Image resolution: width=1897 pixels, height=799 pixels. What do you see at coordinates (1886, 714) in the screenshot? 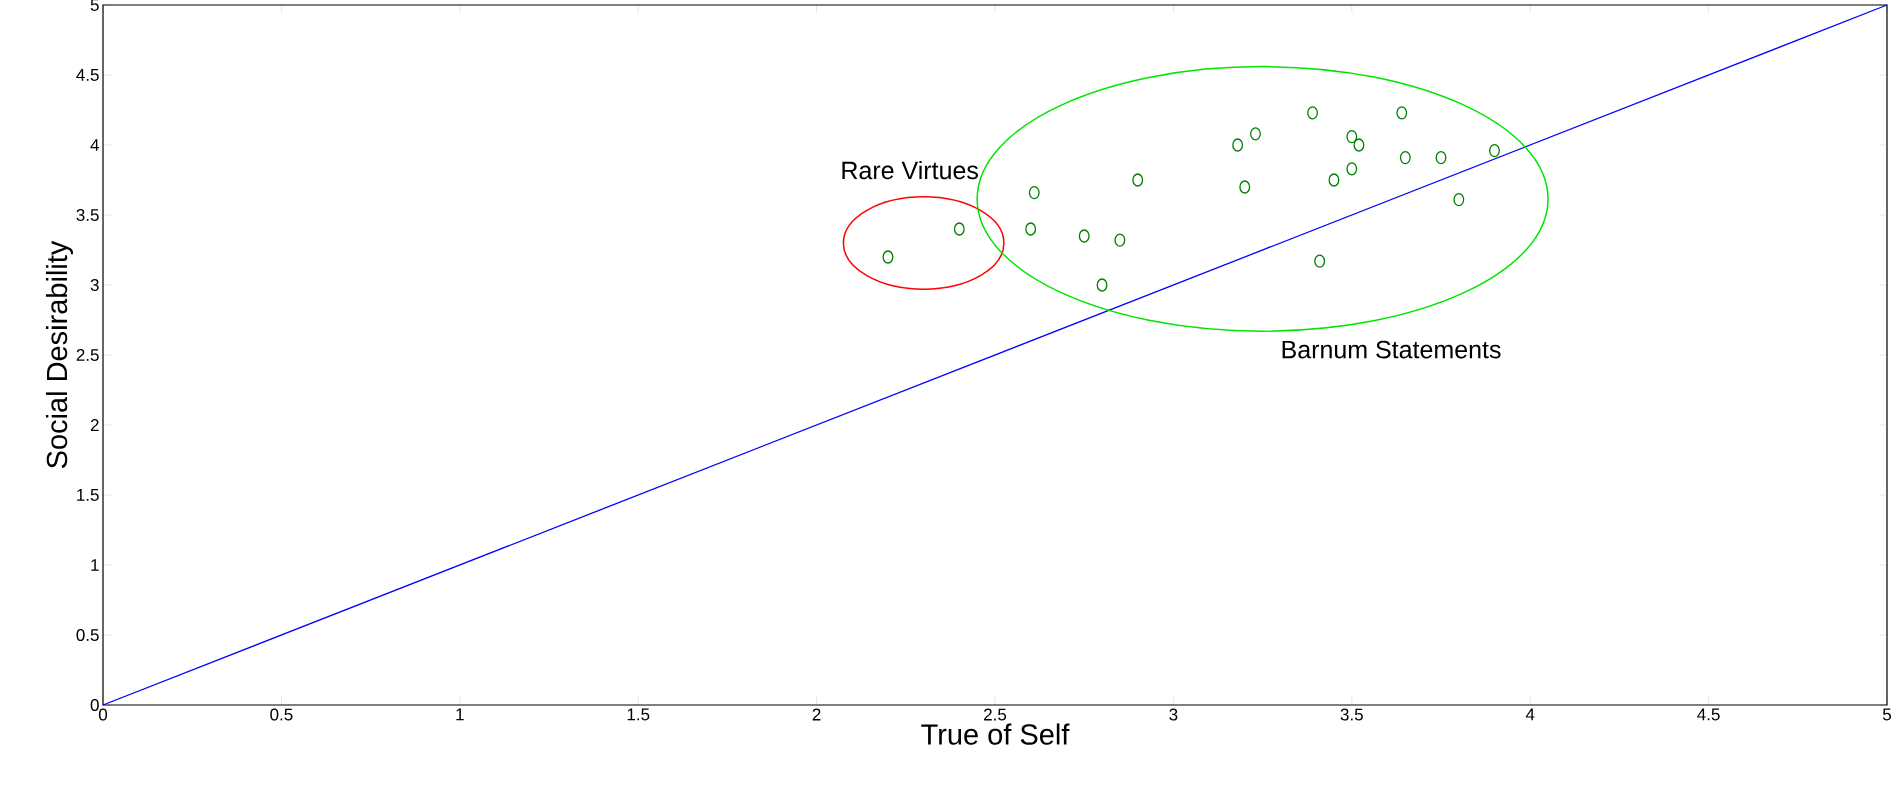
I see `x-tick-label: 5` at bounding box center [1886, 714].